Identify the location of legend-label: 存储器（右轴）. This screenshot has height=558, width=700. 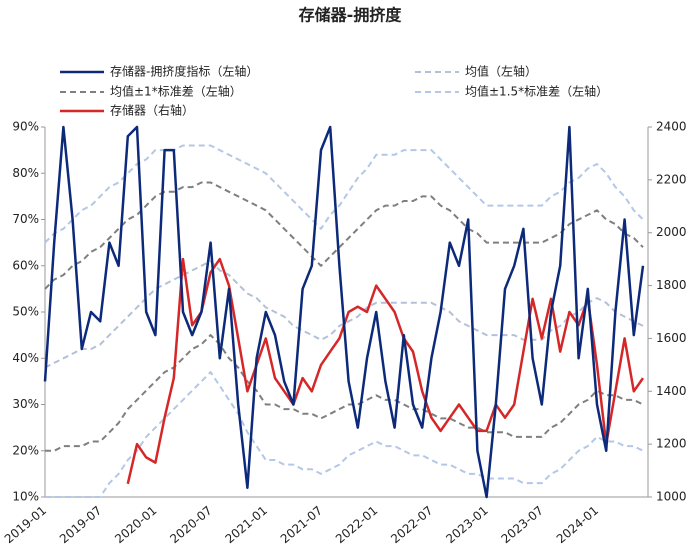
(152, 110).